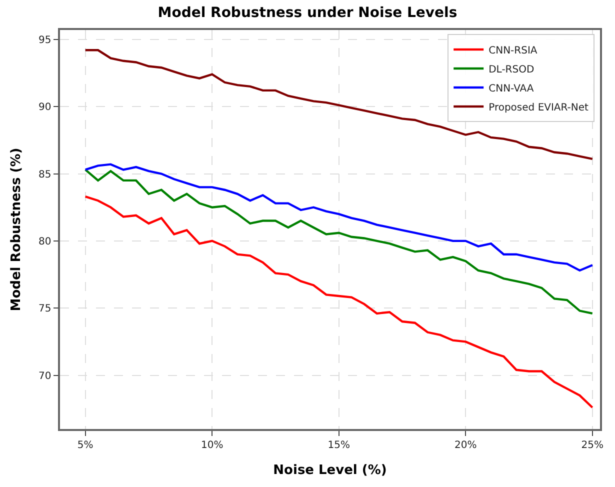 The image size is (615, 487). I want to click on x-axis-title: Noise Level (%), so click(330, 470).